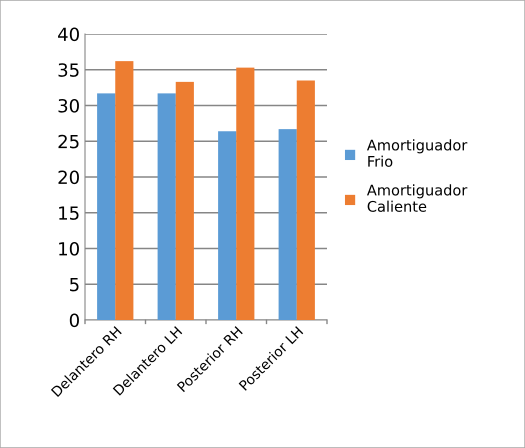  I want to click on y-tick-label: 15, so click(69, 213).